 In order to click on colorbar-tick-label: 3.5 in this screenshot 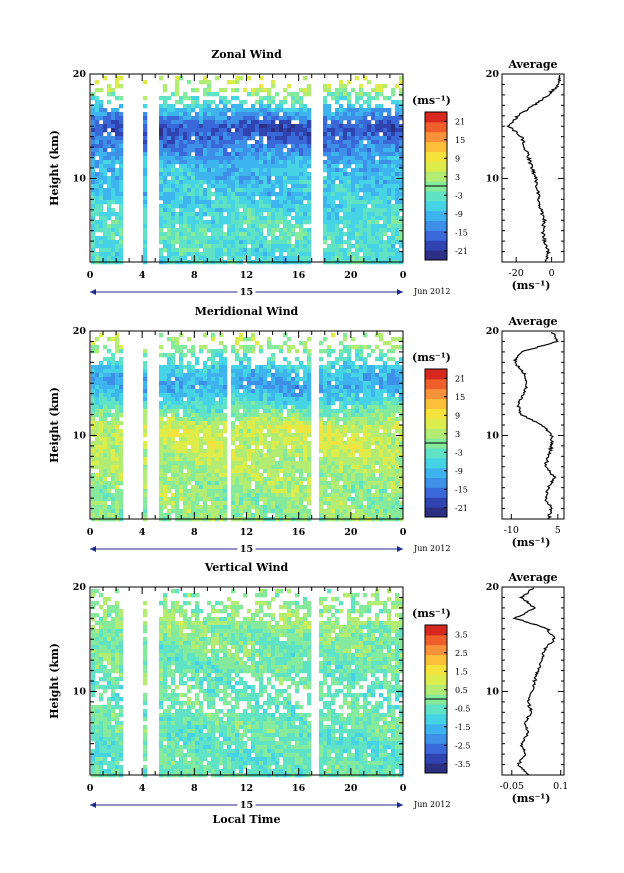, I will do `click(461, 634)`.